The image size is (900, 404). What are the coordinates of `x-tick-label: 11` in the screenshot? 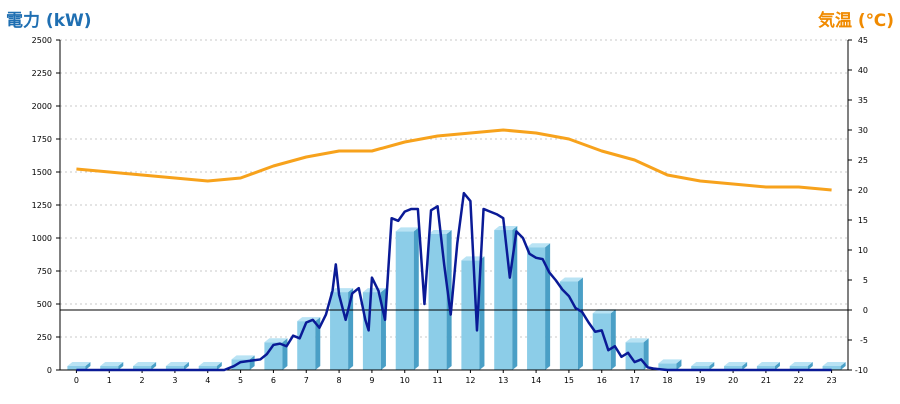 It's located at (437, 380).